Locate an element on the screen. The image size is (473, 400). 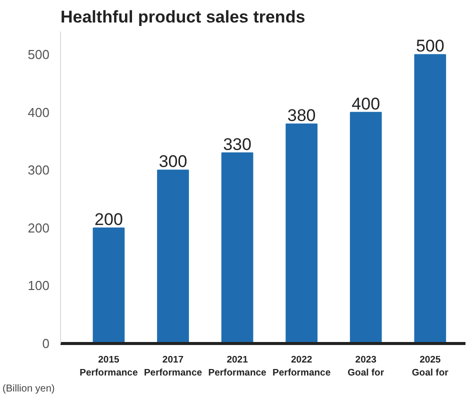
y-tick-label: 400 is located at coordinates (39, 112).